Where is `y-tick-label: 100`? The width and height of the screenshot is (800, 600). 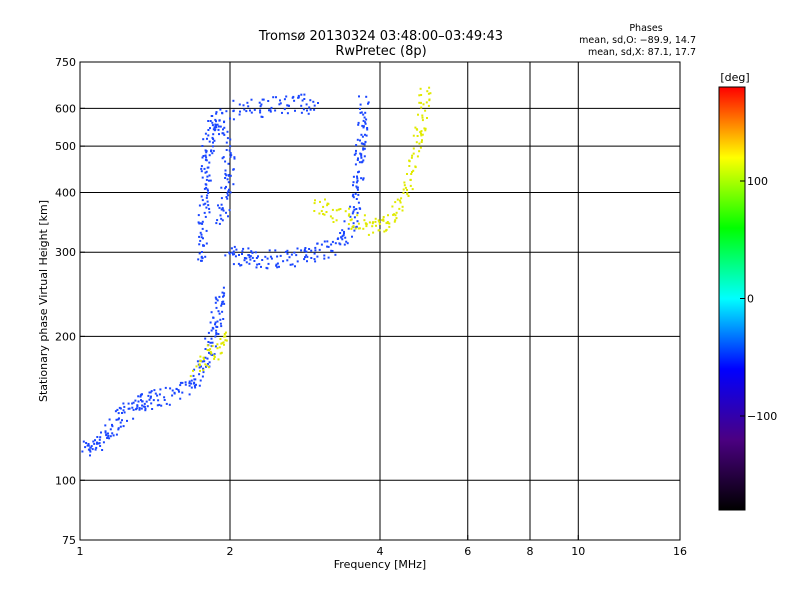
y-tick-label: 100 is located at coordinates (65, 480).